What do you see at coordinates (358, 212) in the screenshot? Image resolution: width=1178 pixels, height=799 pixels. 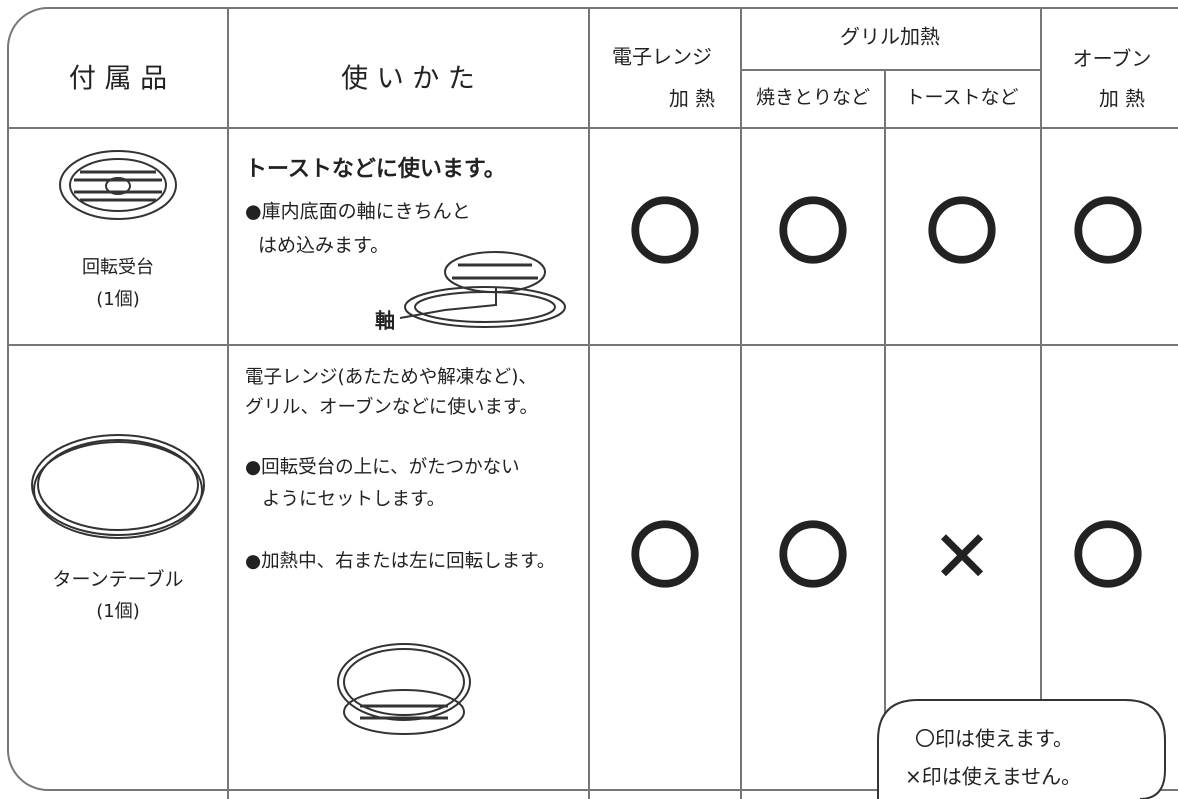 I see `usage-text: ●庫内底面の軸にきちんと` at bounding box center [358, 212].